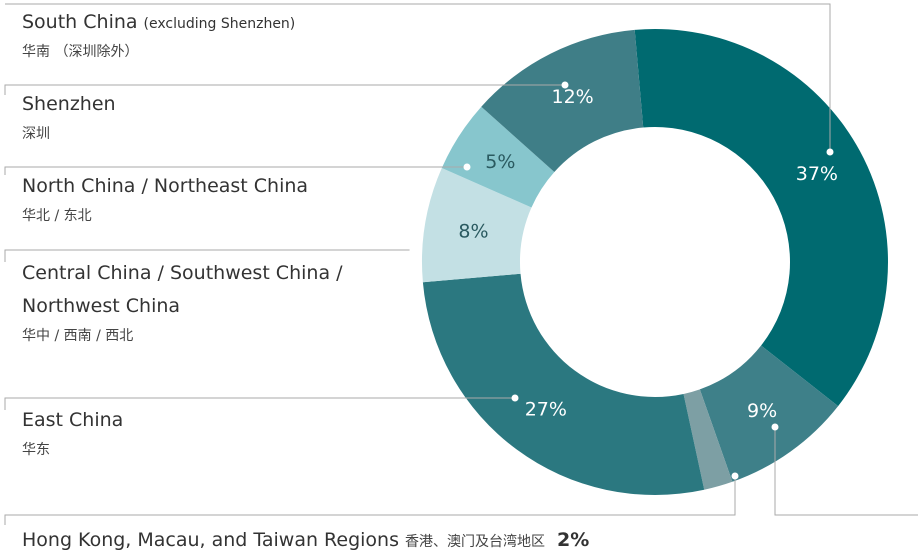 The width and height of the screenshot is (918, 557). I want to click on value-label: 2%, so click(573, 540).